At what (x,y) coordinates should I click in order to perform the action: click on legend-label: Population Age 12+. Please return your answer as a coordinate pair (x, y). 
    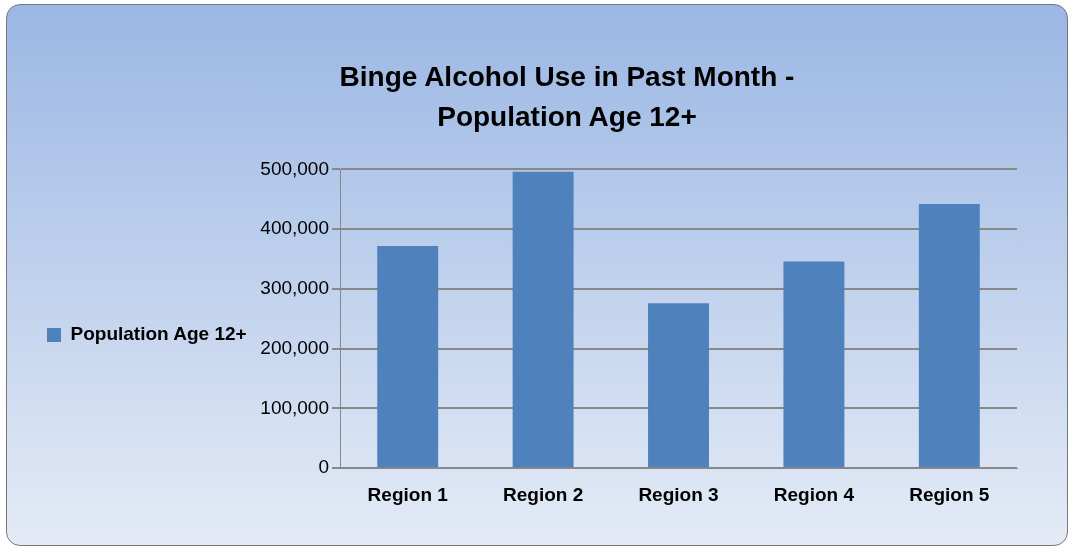
    Looking at the image, I should click on (158, 334).